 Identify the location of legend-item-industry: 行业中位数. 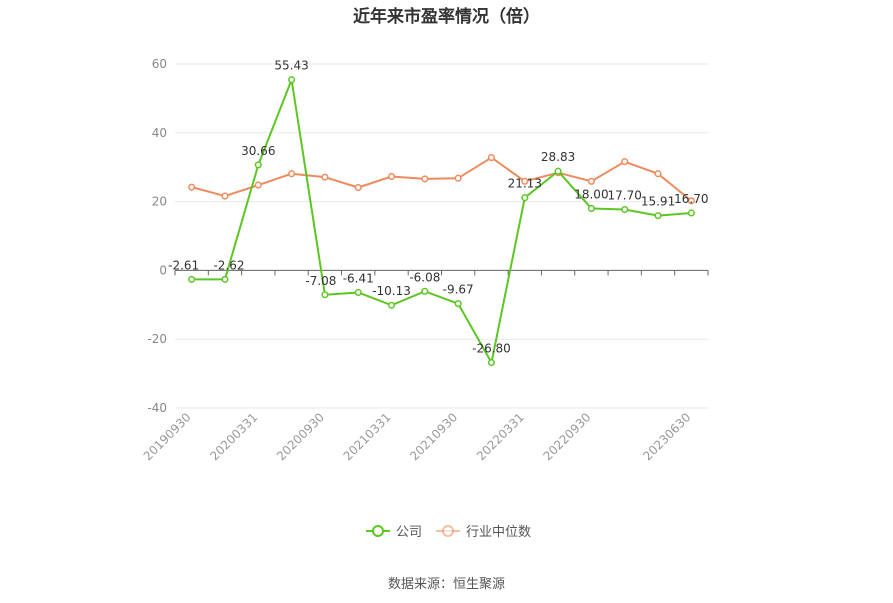
(483, 532).